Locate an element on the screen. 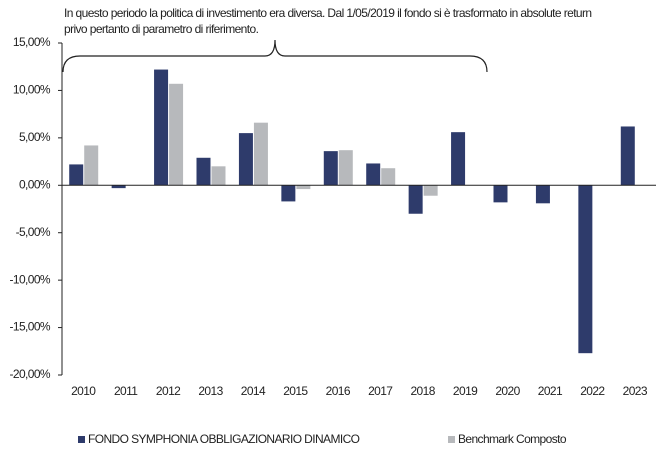 Image resolution: width=661 pixels, height=450 pixels. x-tick-label: 2016 is located at coordinates (338, 391).